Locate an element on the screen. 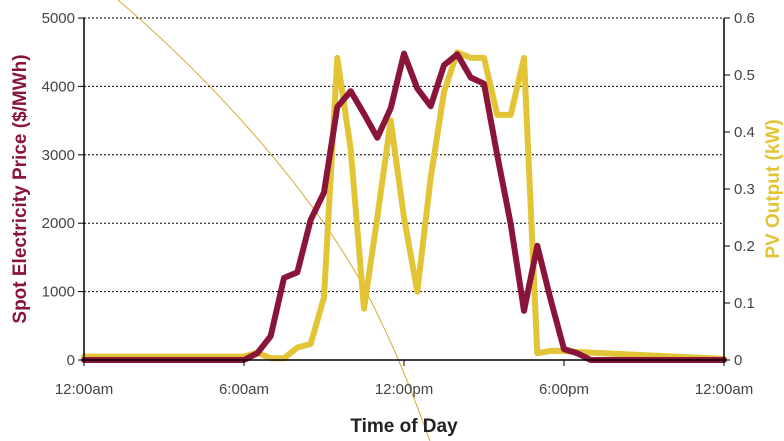 The width and height of the screenshot is (784, 441). right-tick-label: 0.2 is located at coordinates (744, 246).